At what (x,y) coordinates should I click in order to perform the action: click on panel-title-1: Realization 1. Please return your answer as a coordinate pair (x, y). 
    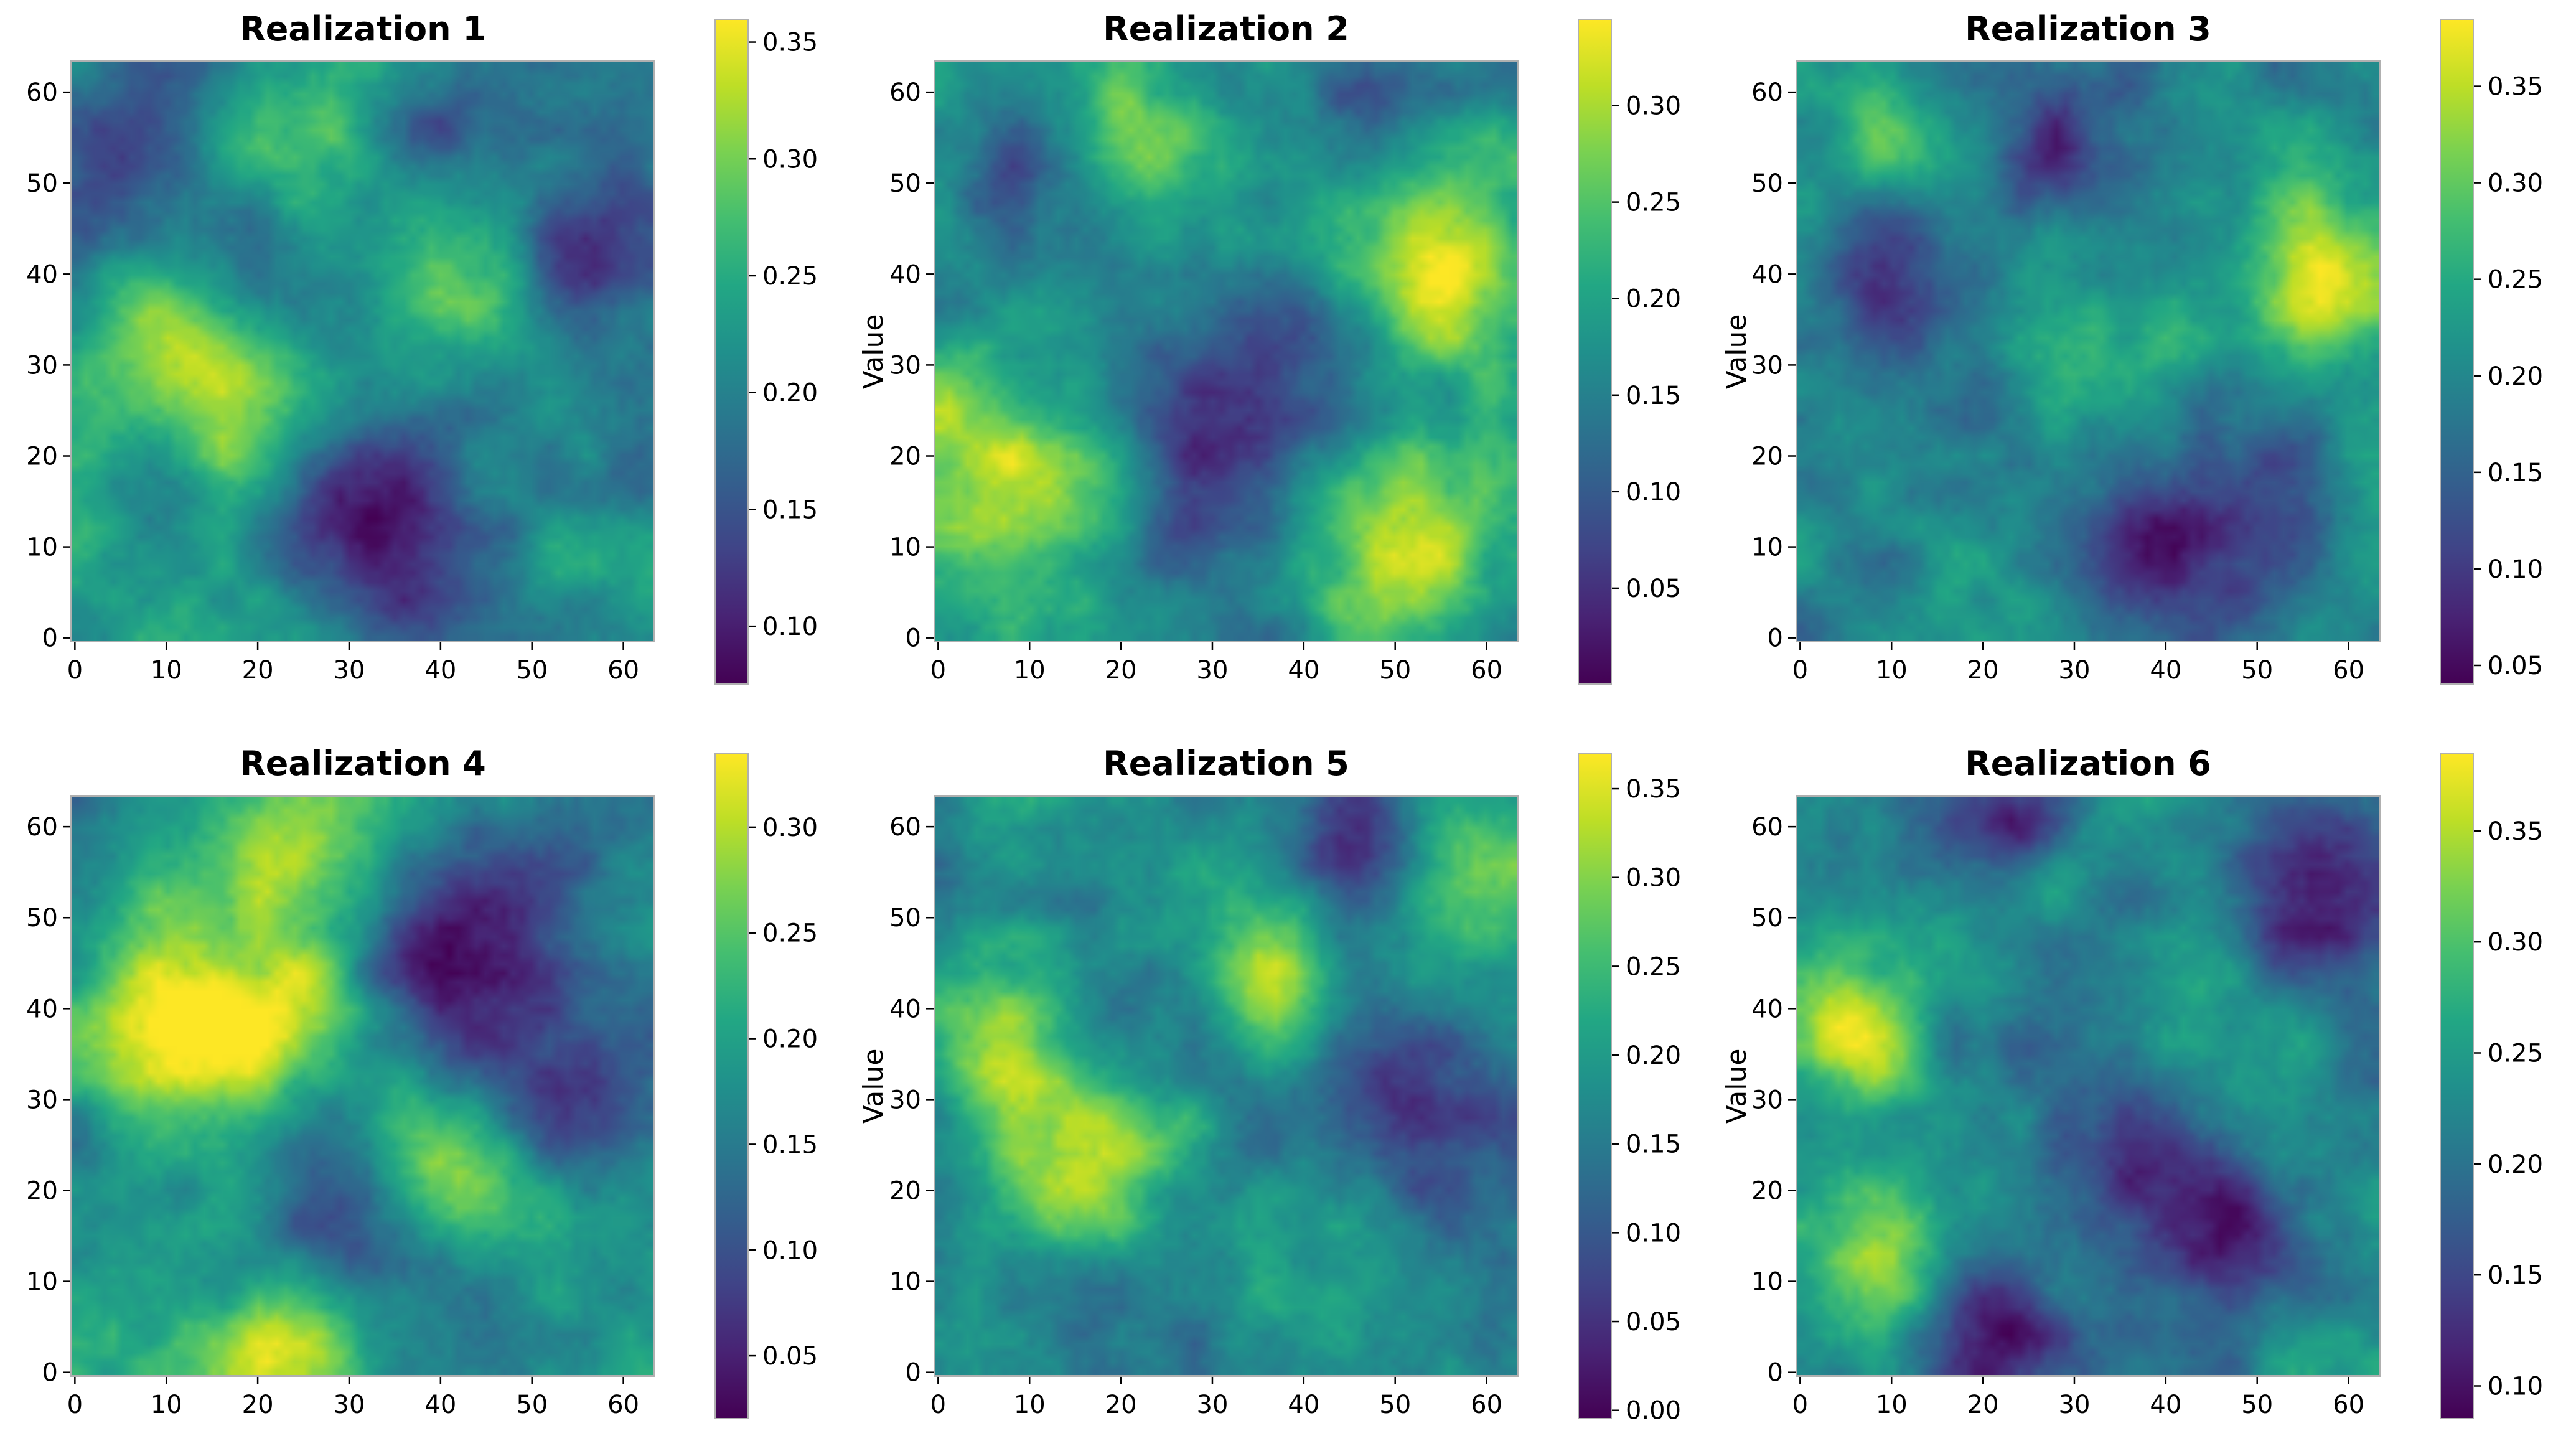
    Looking at the image, I should click on (363, 29).